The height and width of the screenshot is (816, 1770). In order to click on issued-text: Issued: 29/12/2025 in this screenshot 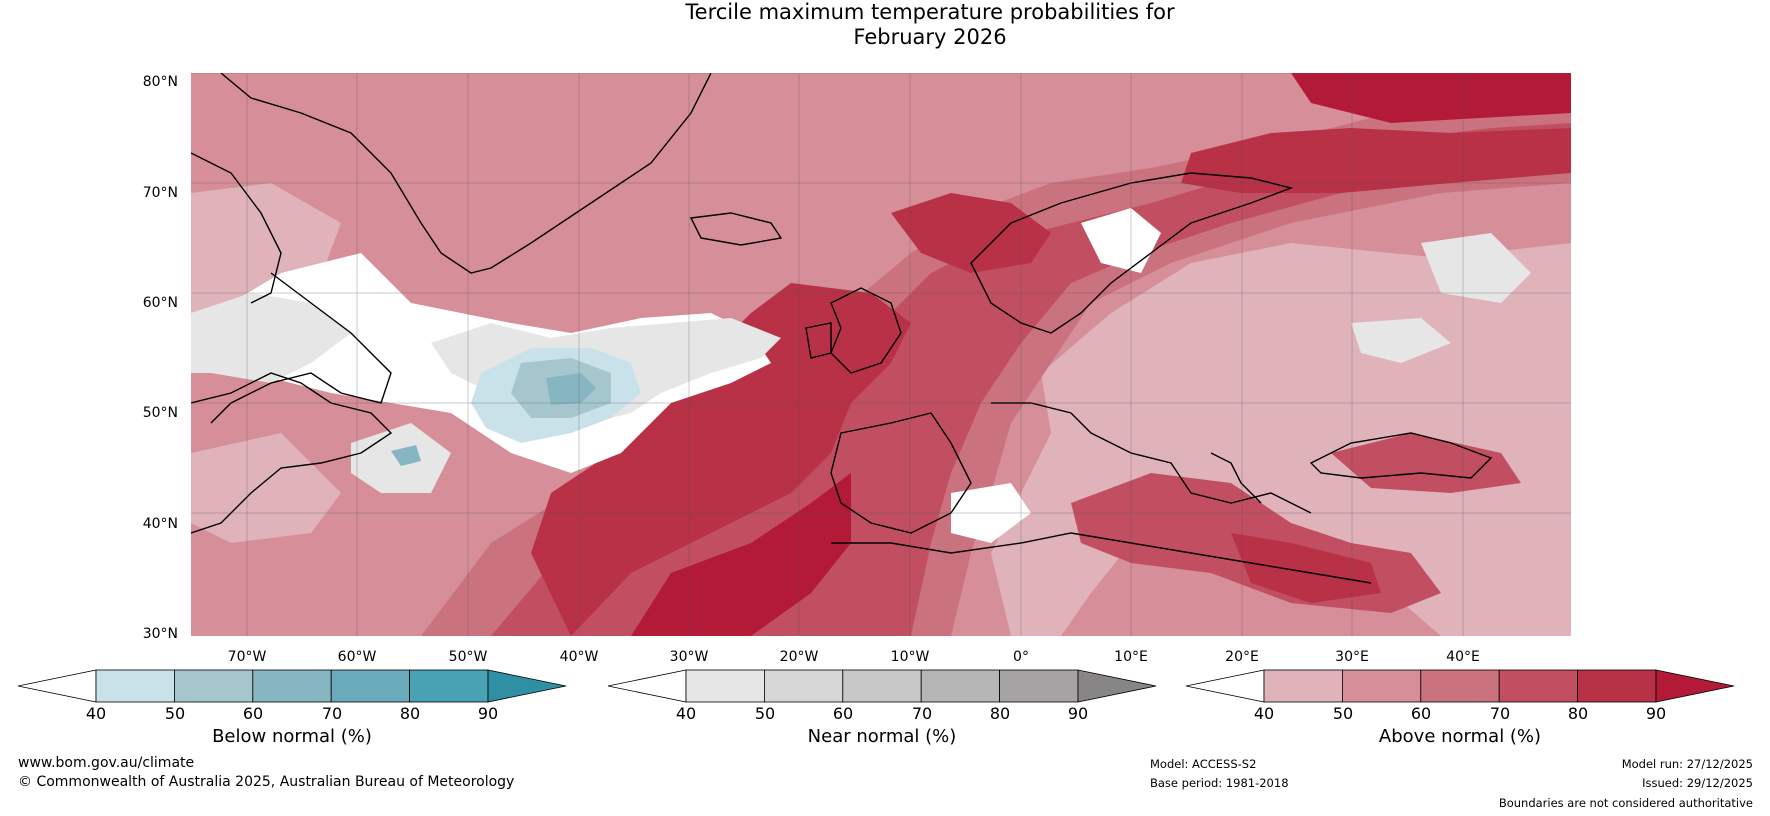, I will do `click(1697, 783)`.